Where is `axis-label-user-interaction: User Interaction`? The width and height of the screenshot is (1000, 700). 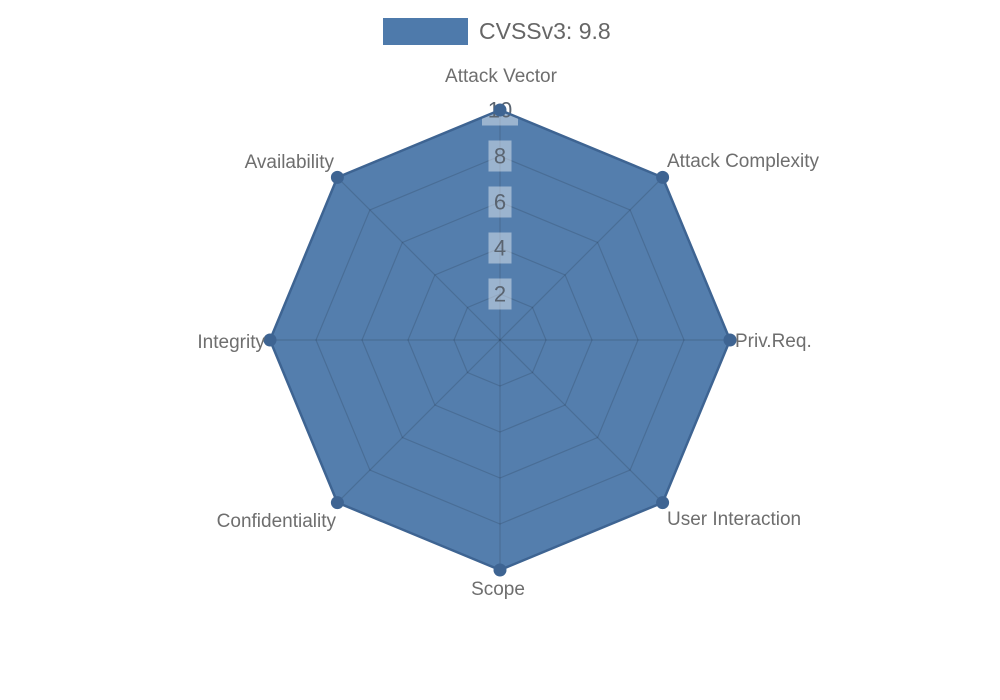
axis-label-user-interaction: User Interaction is located at coordinates (734, 519).